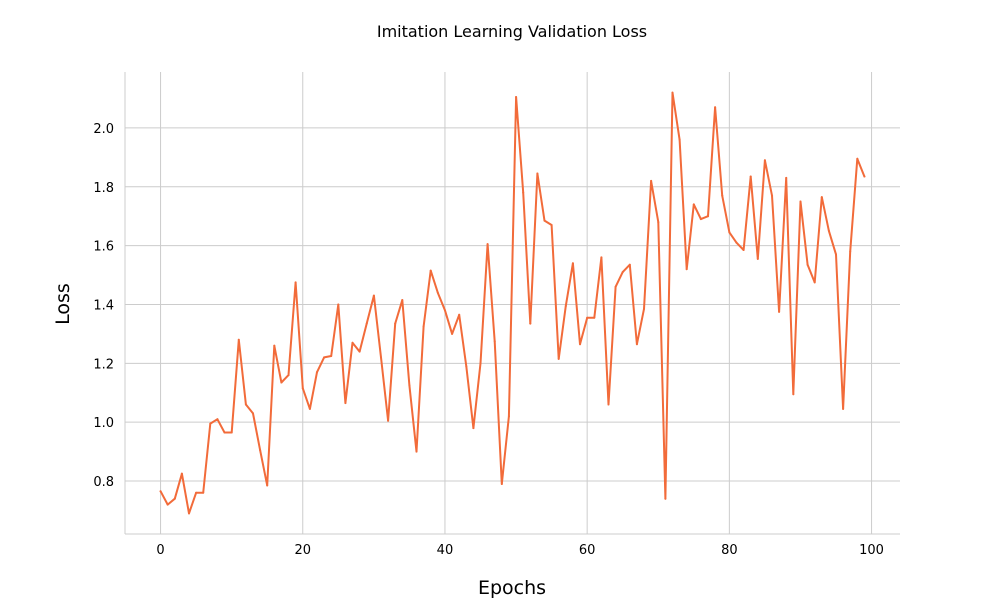 This screenshot has height=604, width=1000. Describe the element at coordinates (445, 550) in the screenshot. I see `x-tick-label: 40` at that location.